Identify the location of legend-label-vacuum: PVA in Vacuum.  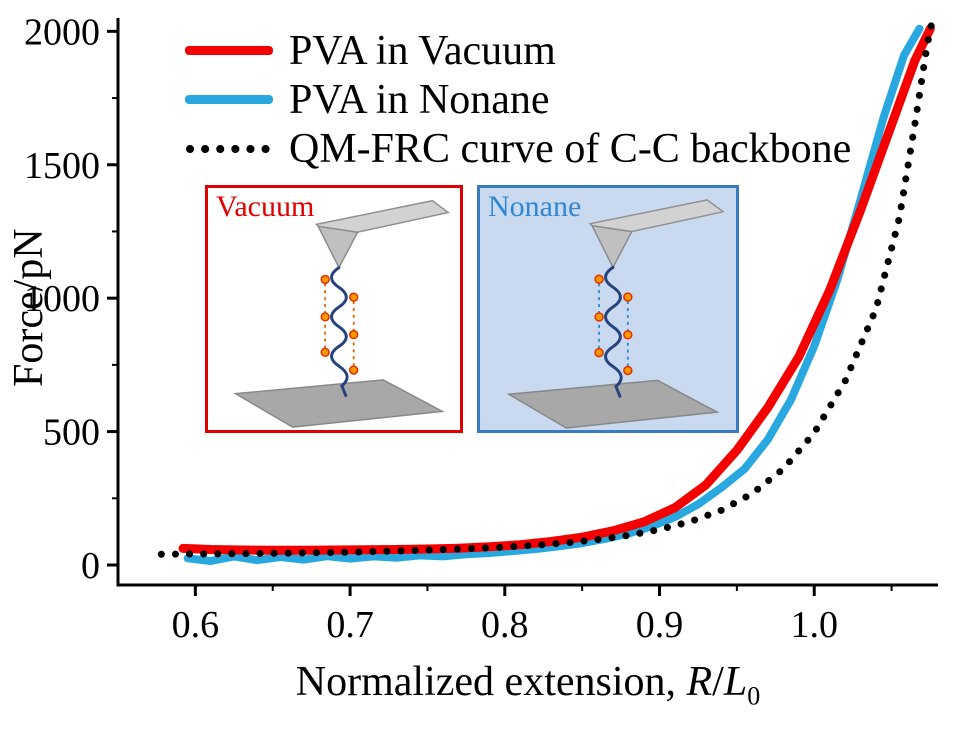
(422, 50).